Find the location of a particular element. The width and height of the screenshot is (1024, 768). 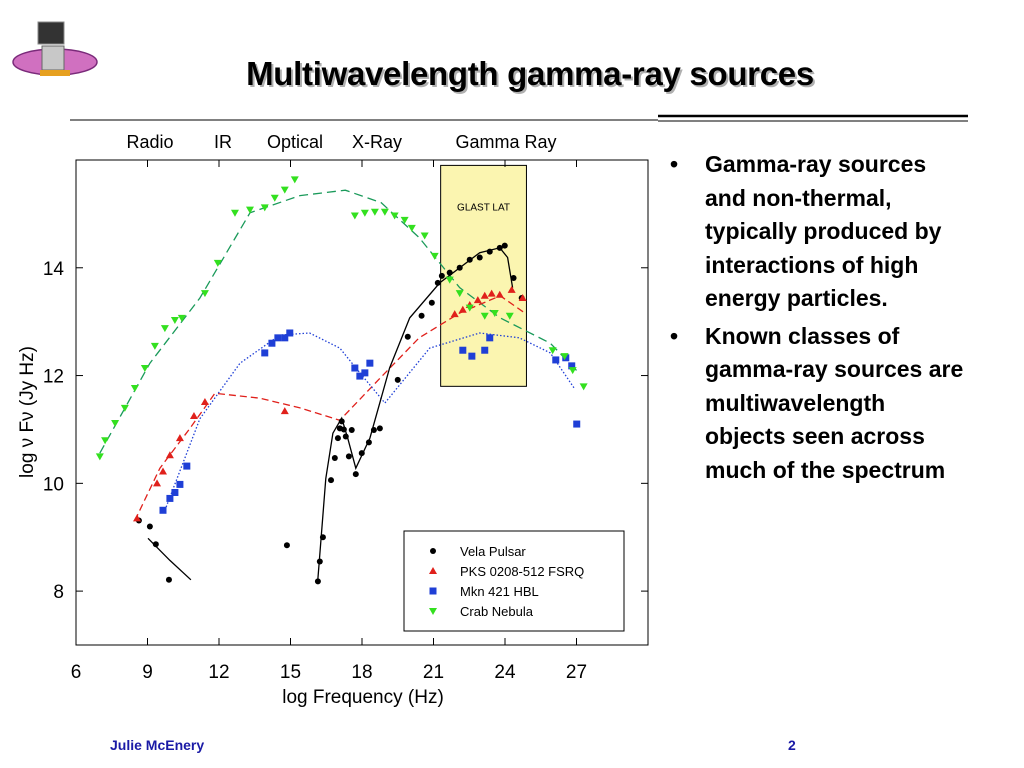

y-tick-label: 14 is located at coordinates (54, 269).